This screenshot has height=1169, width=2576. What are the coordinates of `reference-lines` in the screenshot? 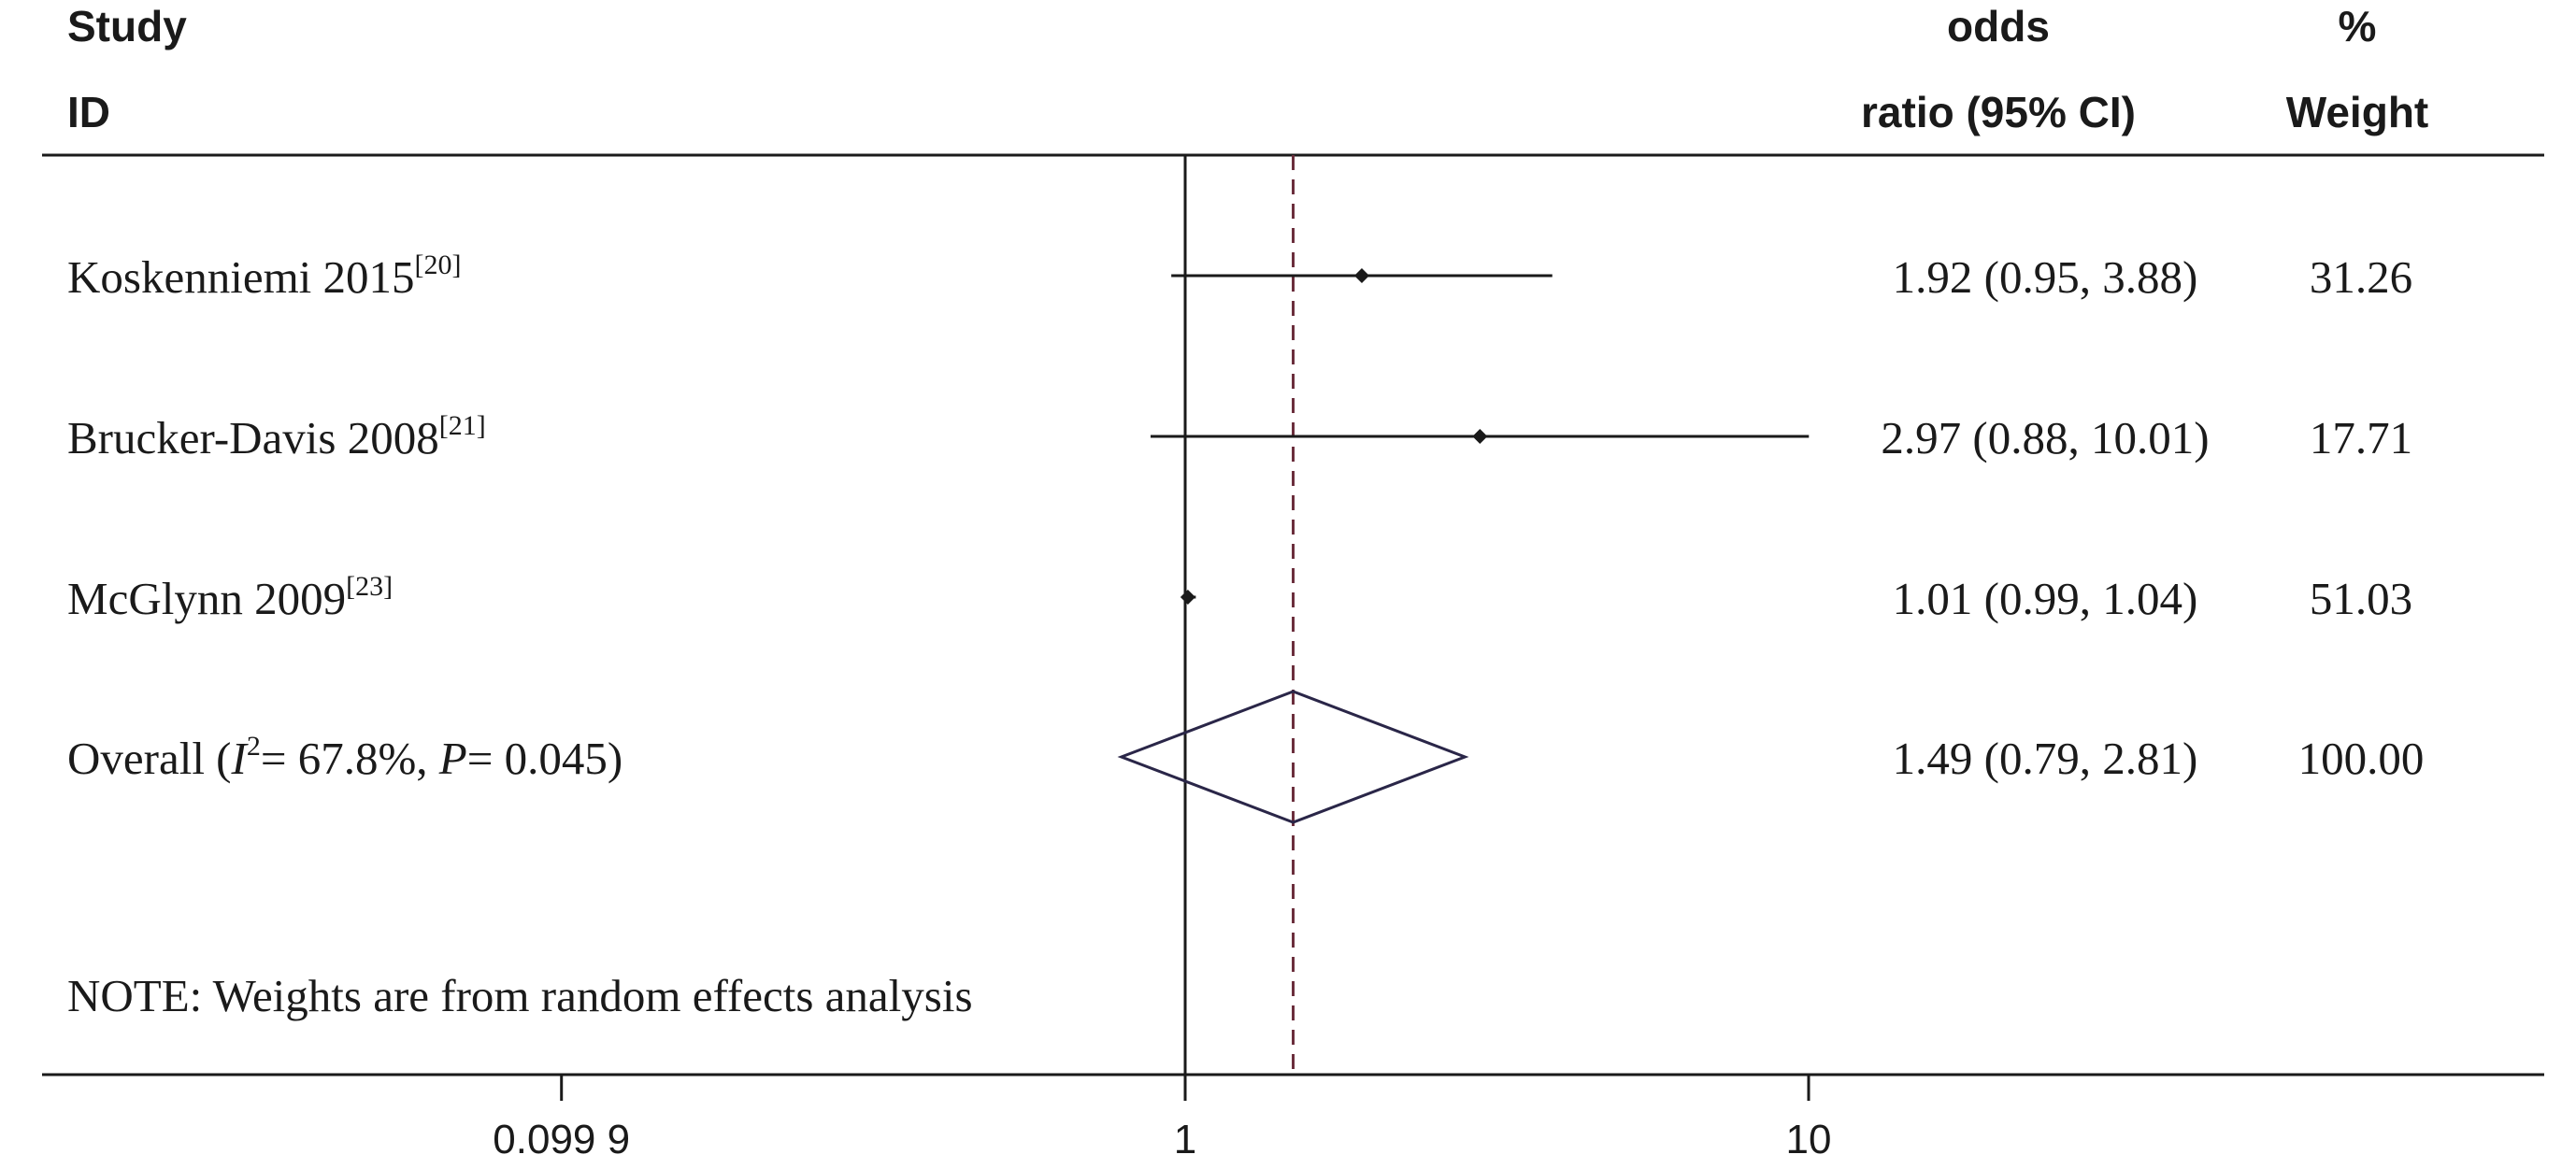 It's located at (1239, 615).